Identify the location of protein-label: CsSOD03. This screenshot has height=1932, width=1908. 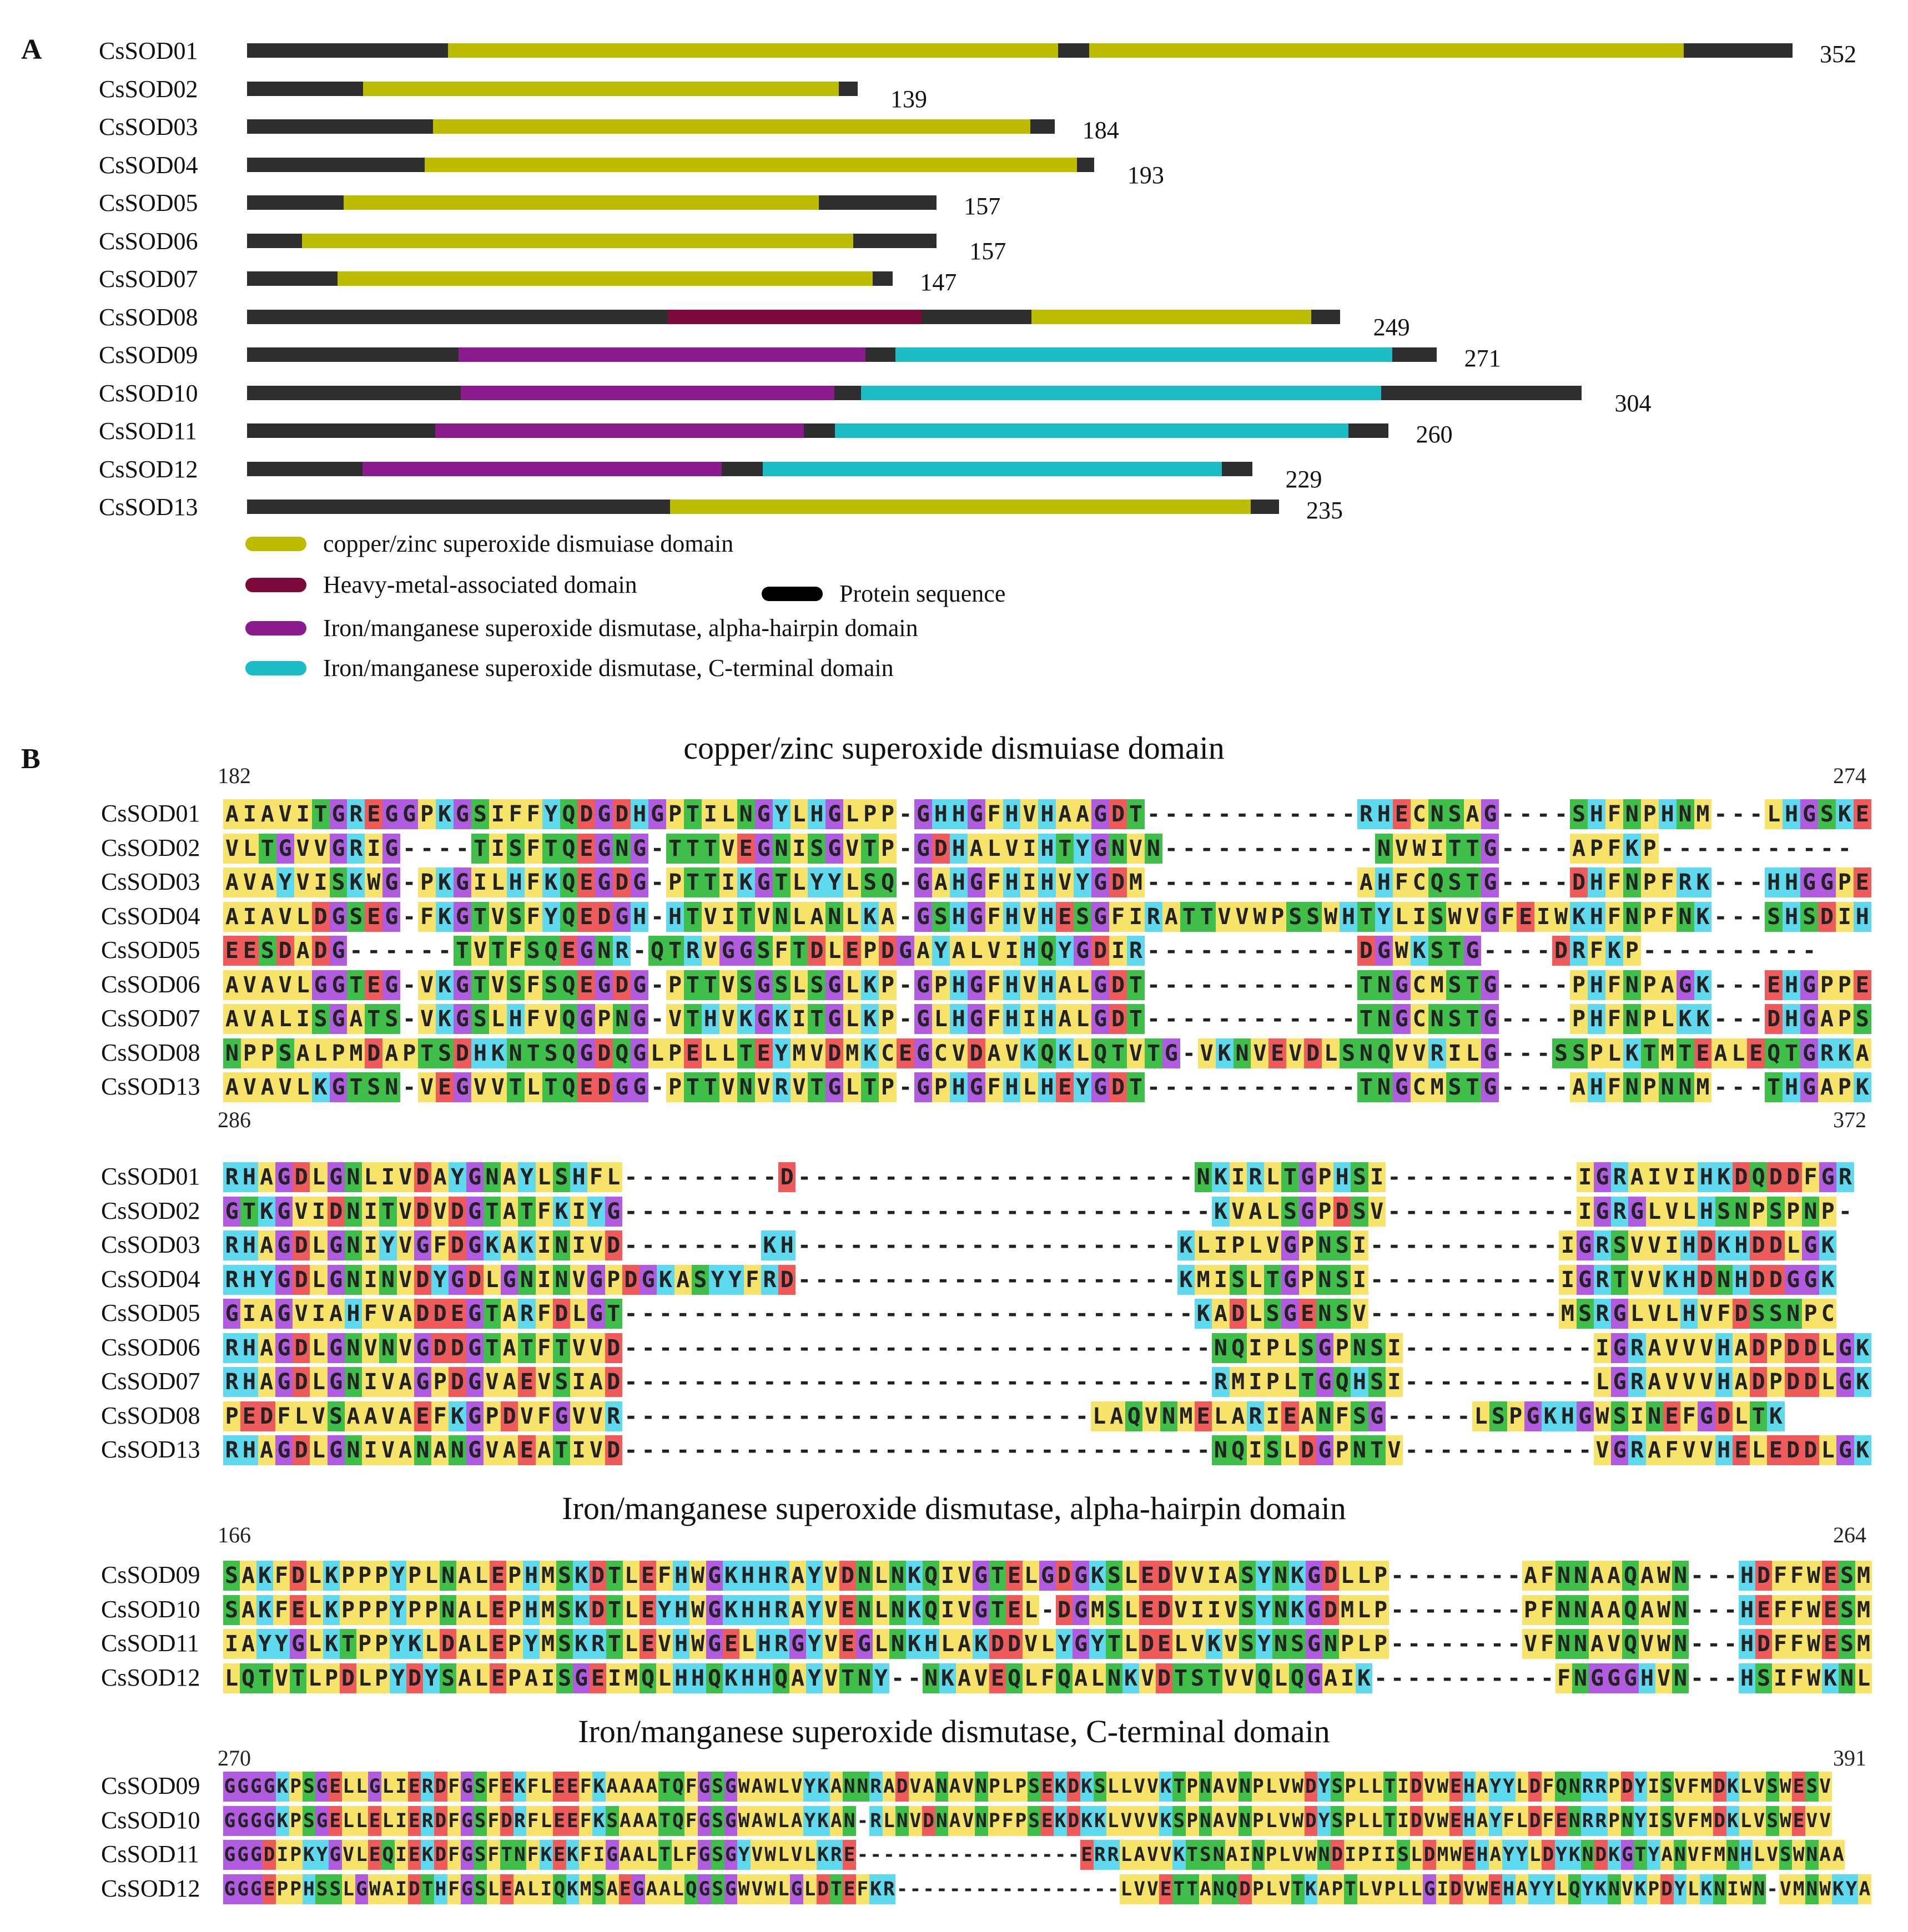
(149, 126).